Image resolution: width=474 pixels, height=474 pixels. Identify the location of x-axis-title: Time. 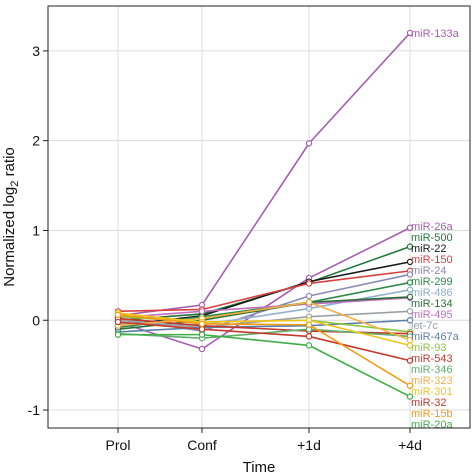
(259, 466).